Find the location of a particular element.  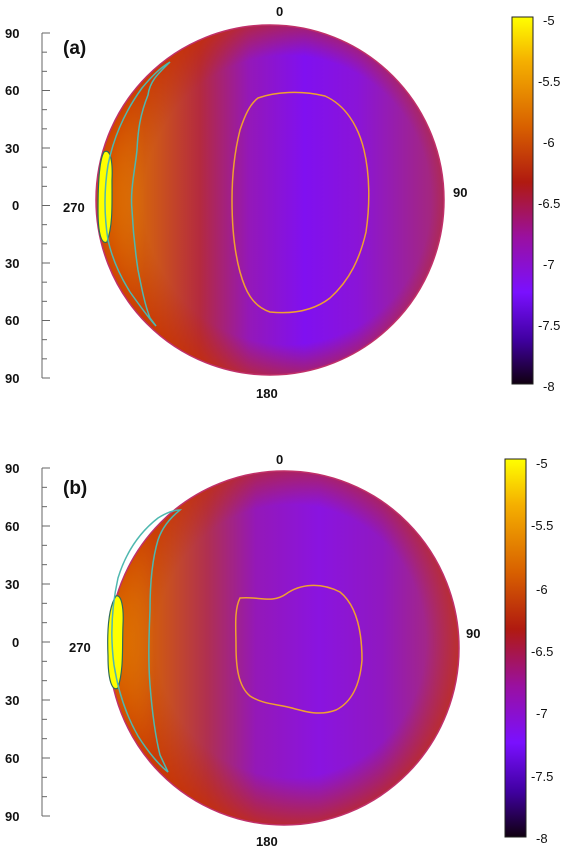

latitude-axis-a: 90 60 30 0 30 60 90 is located at coordinates (27, 206).